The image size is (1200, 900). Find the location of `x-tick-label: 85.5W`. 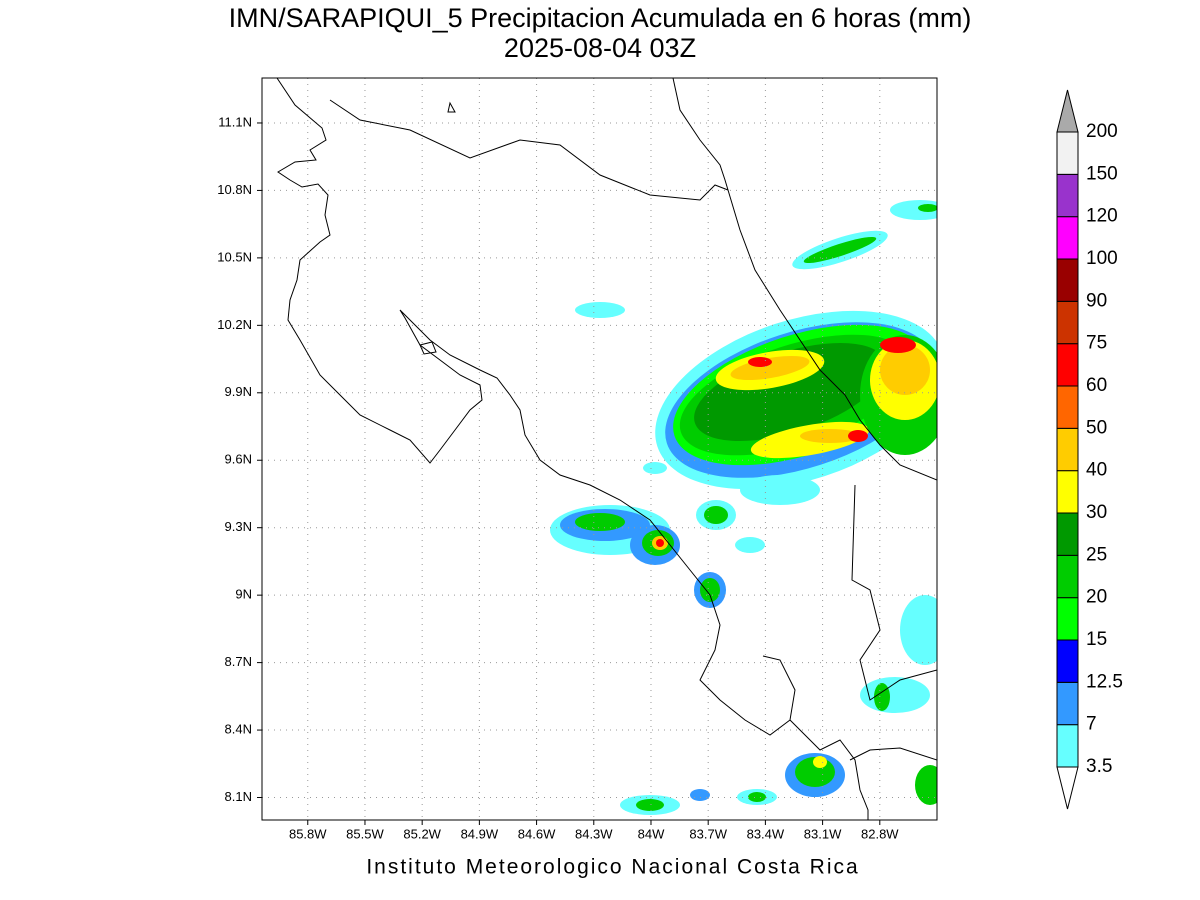

x-tick-label: 85.5W is located at coordinates (365, 833).